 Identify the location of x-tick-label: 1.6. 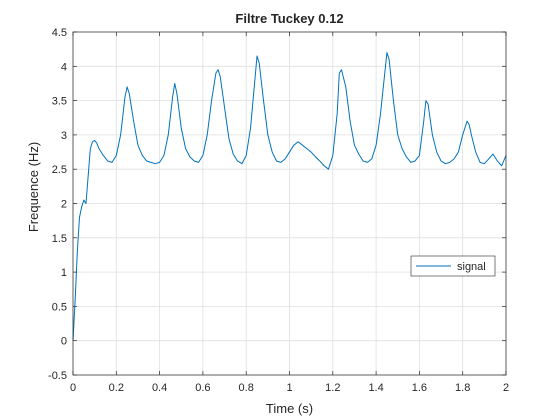
(419, 388).